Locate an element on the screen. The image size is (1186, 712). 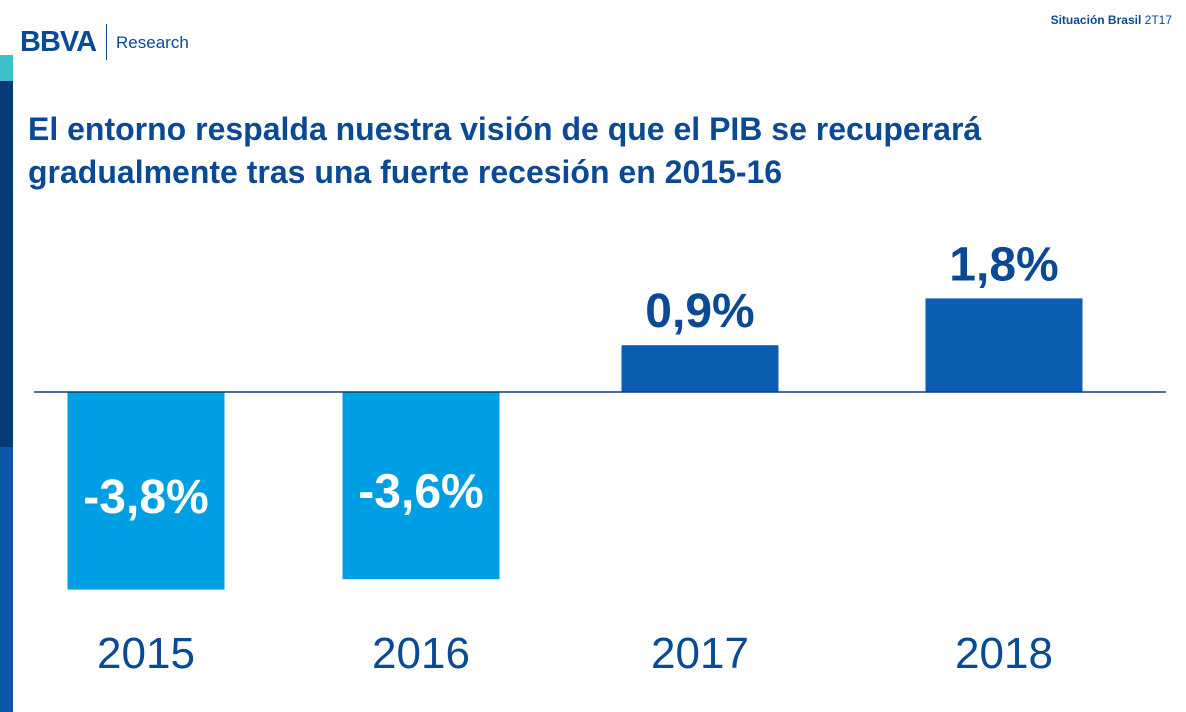
bar-2016 is located at coordinates (421, 486).